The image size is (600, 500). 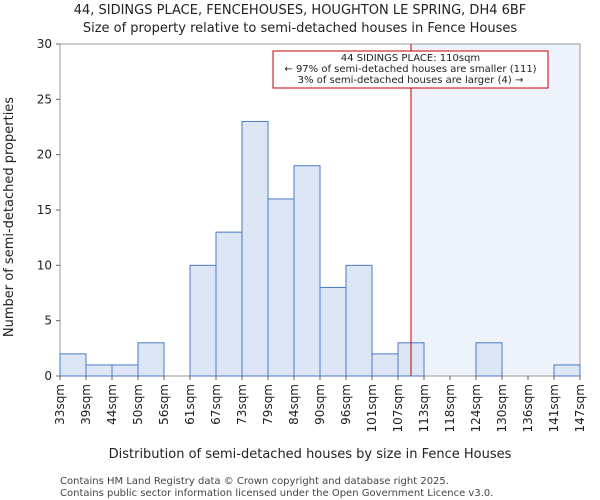 What do you see at coordinates (48, 321) in the screenshot?
I see `y-tick-label: 5` at bounding box center [48, 321].